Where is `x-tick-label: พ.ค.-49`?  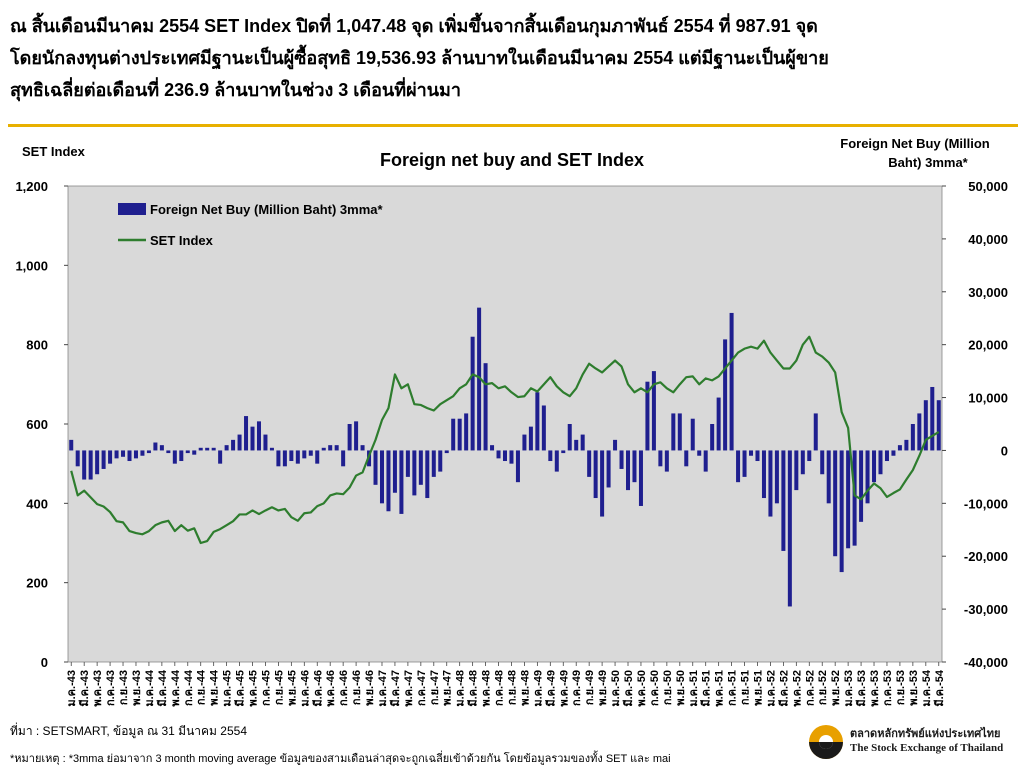
x-tick-label: พ.ค.-49 is located at coordinates (564, 688).